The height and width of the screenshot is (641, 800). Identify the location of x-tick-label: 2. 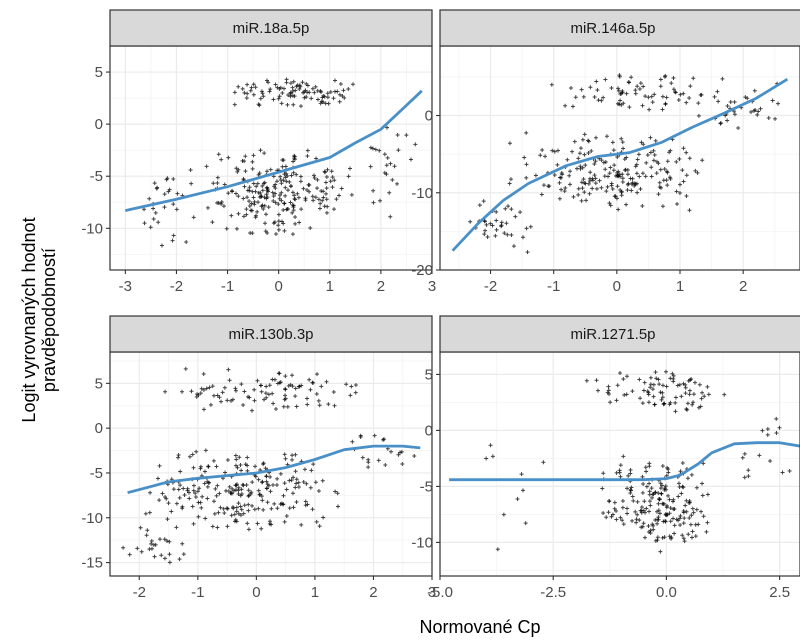
(743, 286).